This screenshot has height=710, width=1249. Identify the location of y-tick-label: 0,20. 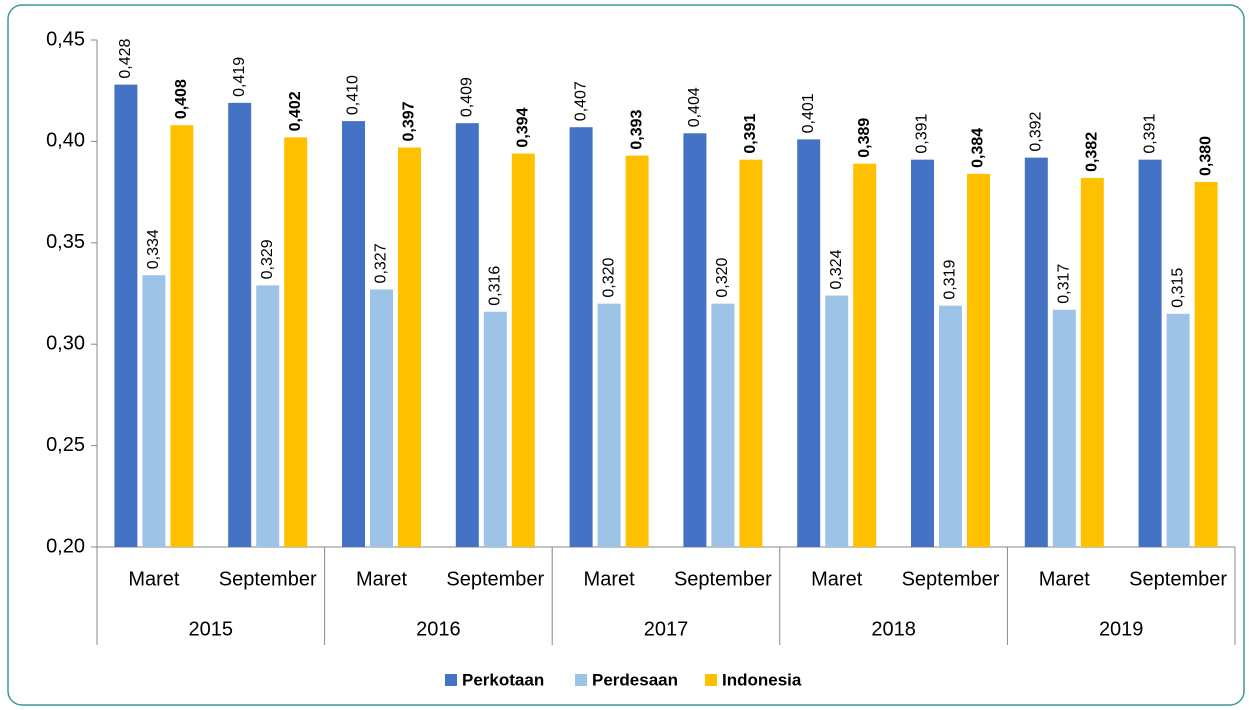
(65, 546).